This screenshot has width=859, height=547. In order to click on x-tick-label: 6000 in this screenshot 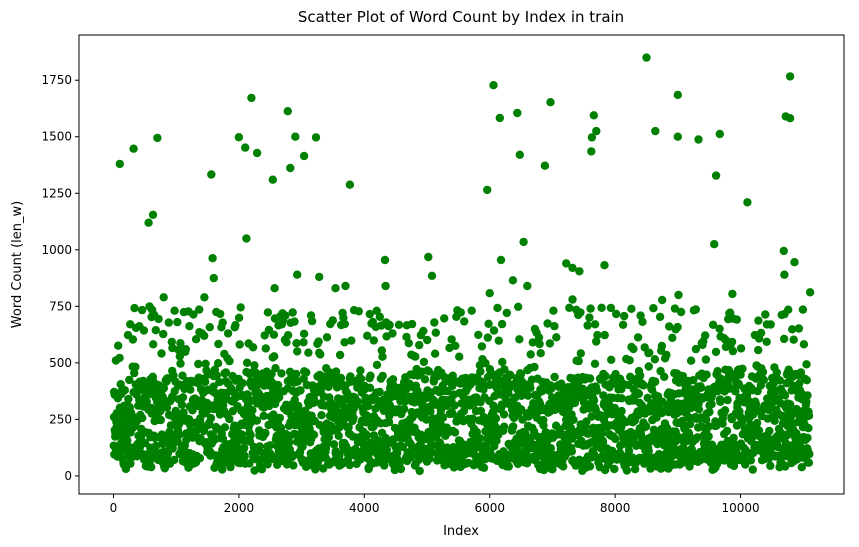, I will do `click(489, 508)`.